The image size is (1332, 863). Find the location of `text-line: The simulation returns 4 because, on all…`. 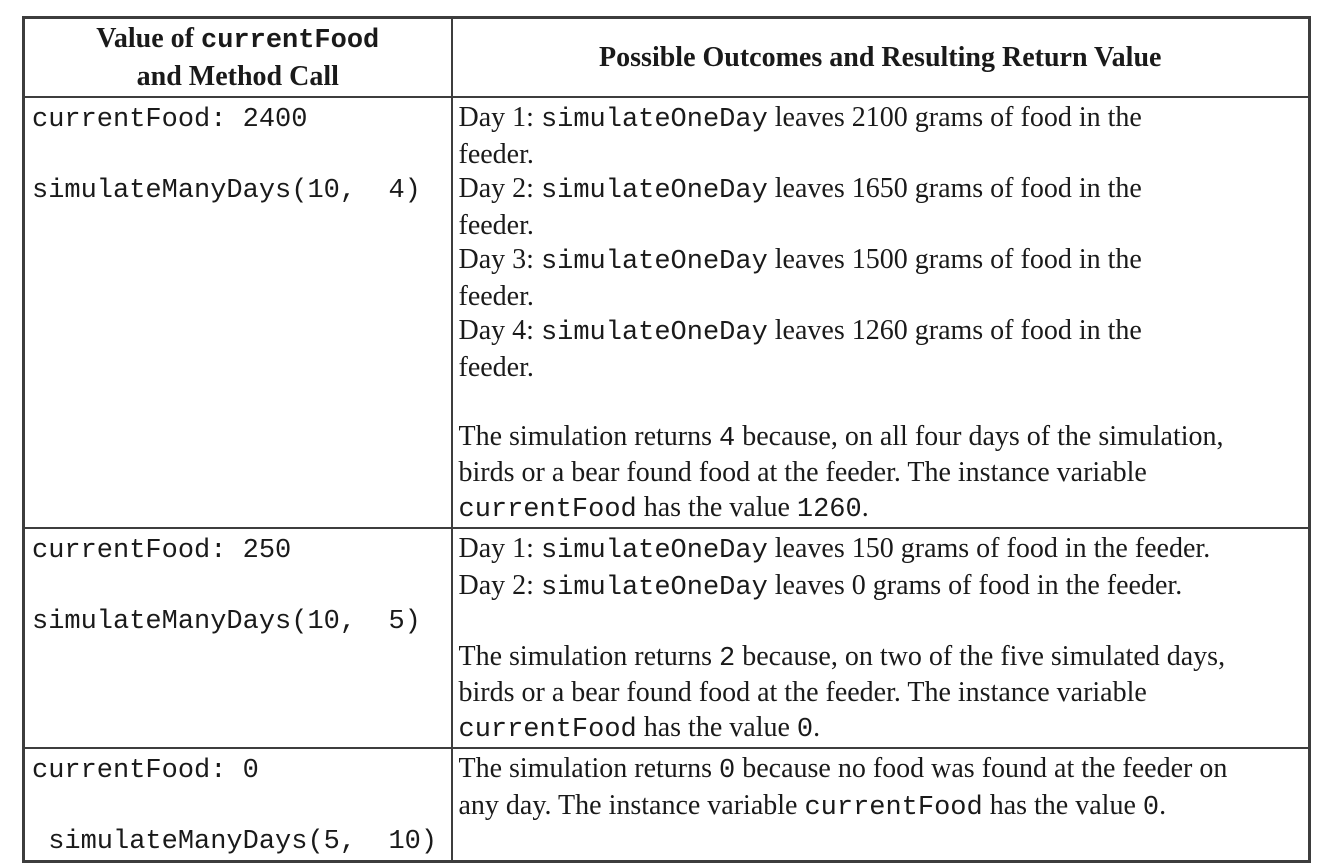

text-line: The simulation returns 4 because, on all… is located at coordinates (881, 438).